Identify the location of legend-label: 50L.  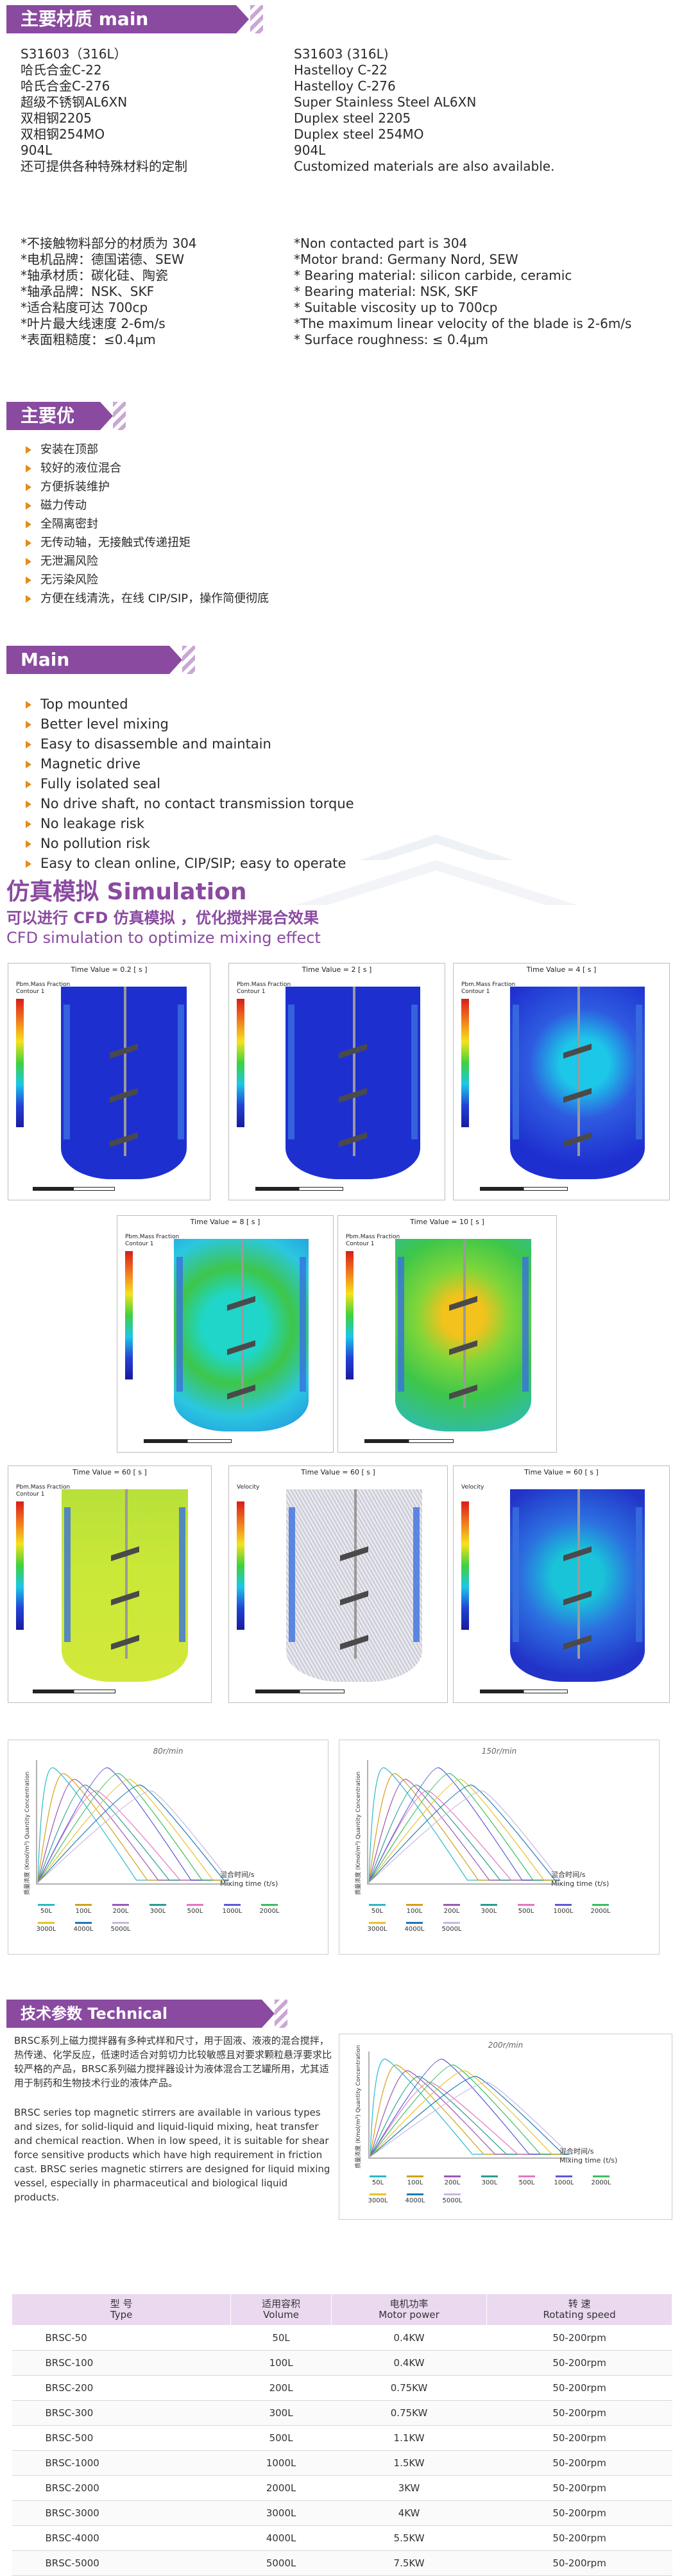
(377, 1912).